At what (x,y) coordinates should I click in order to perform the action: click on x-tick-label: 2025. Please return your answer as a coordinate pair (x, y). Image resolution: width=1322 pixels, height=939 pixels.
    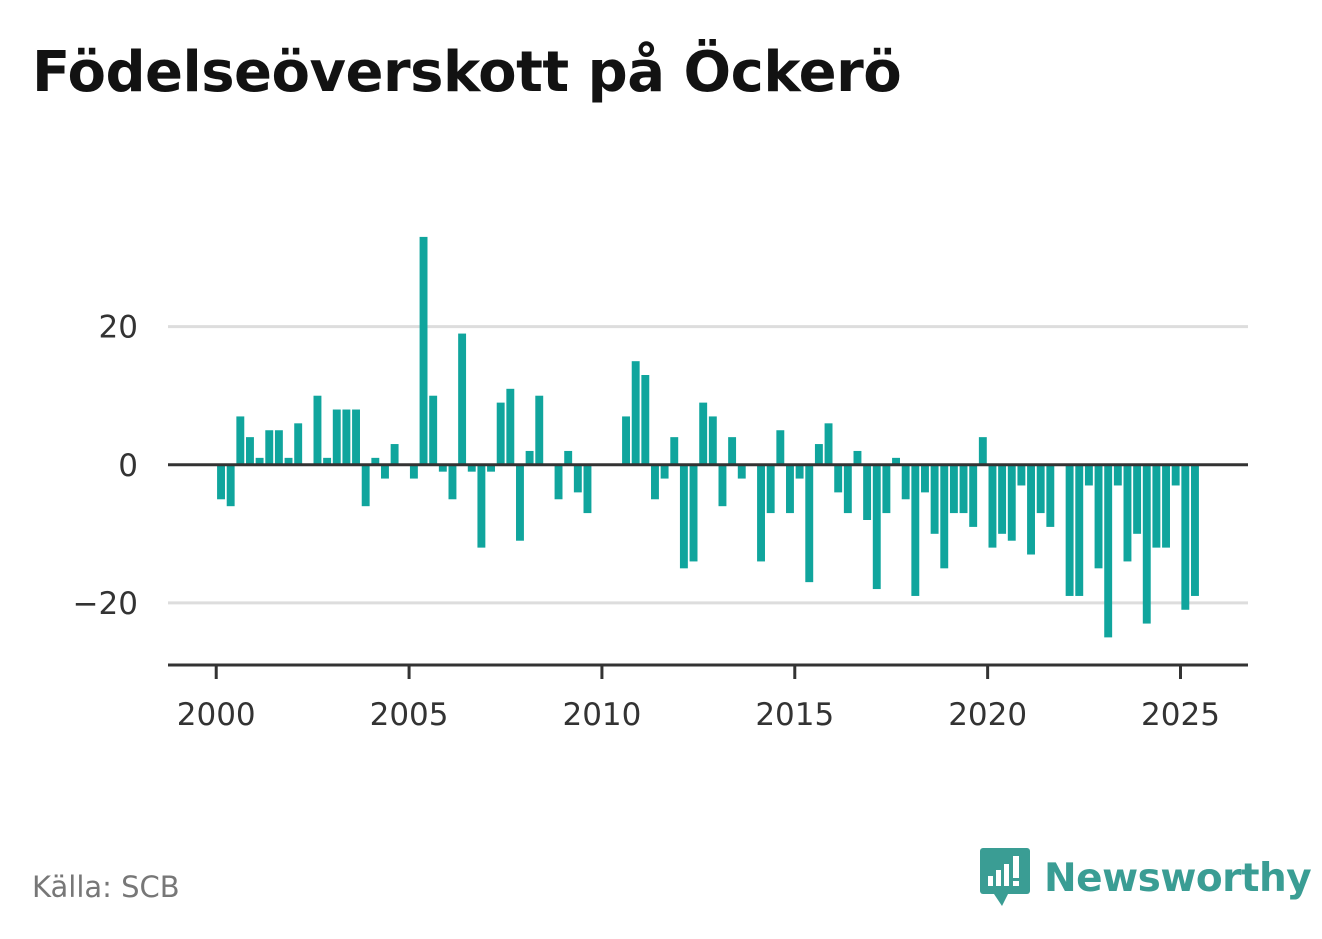
    Looking at the image, I should click on (1180, 715).